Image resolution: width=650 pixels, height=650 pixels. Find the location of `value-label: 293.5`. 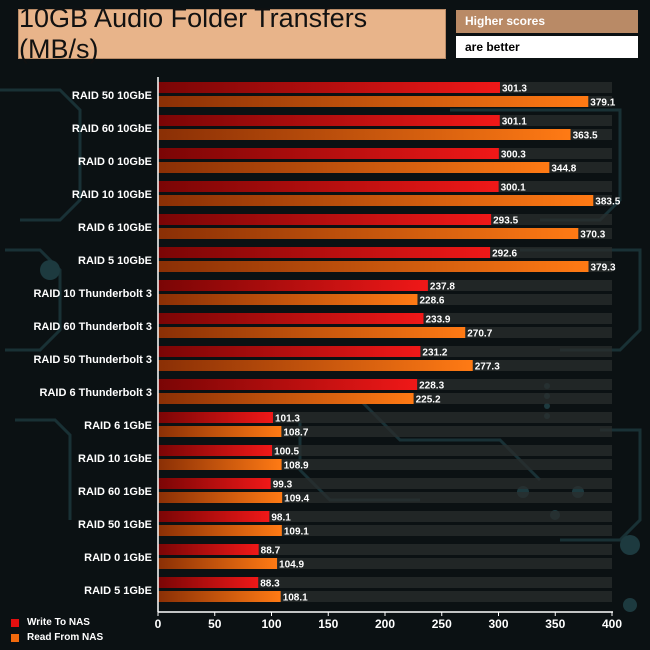

value-label: 293.5 is located at coordinates (505, 221).